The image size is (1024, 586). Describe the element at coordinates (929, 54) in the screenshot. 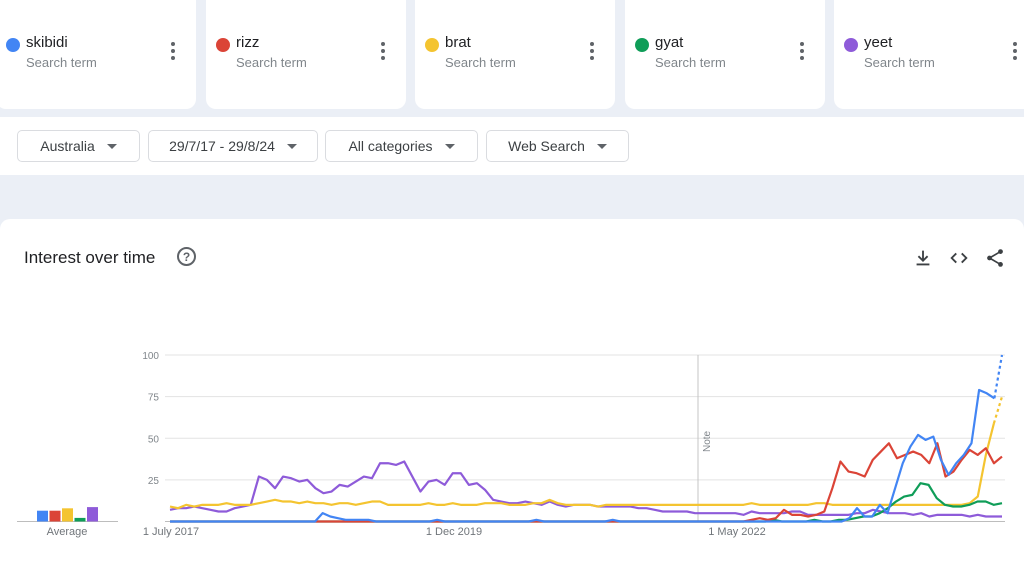

I see `term-card-yeet: yeet Search term` at that location.